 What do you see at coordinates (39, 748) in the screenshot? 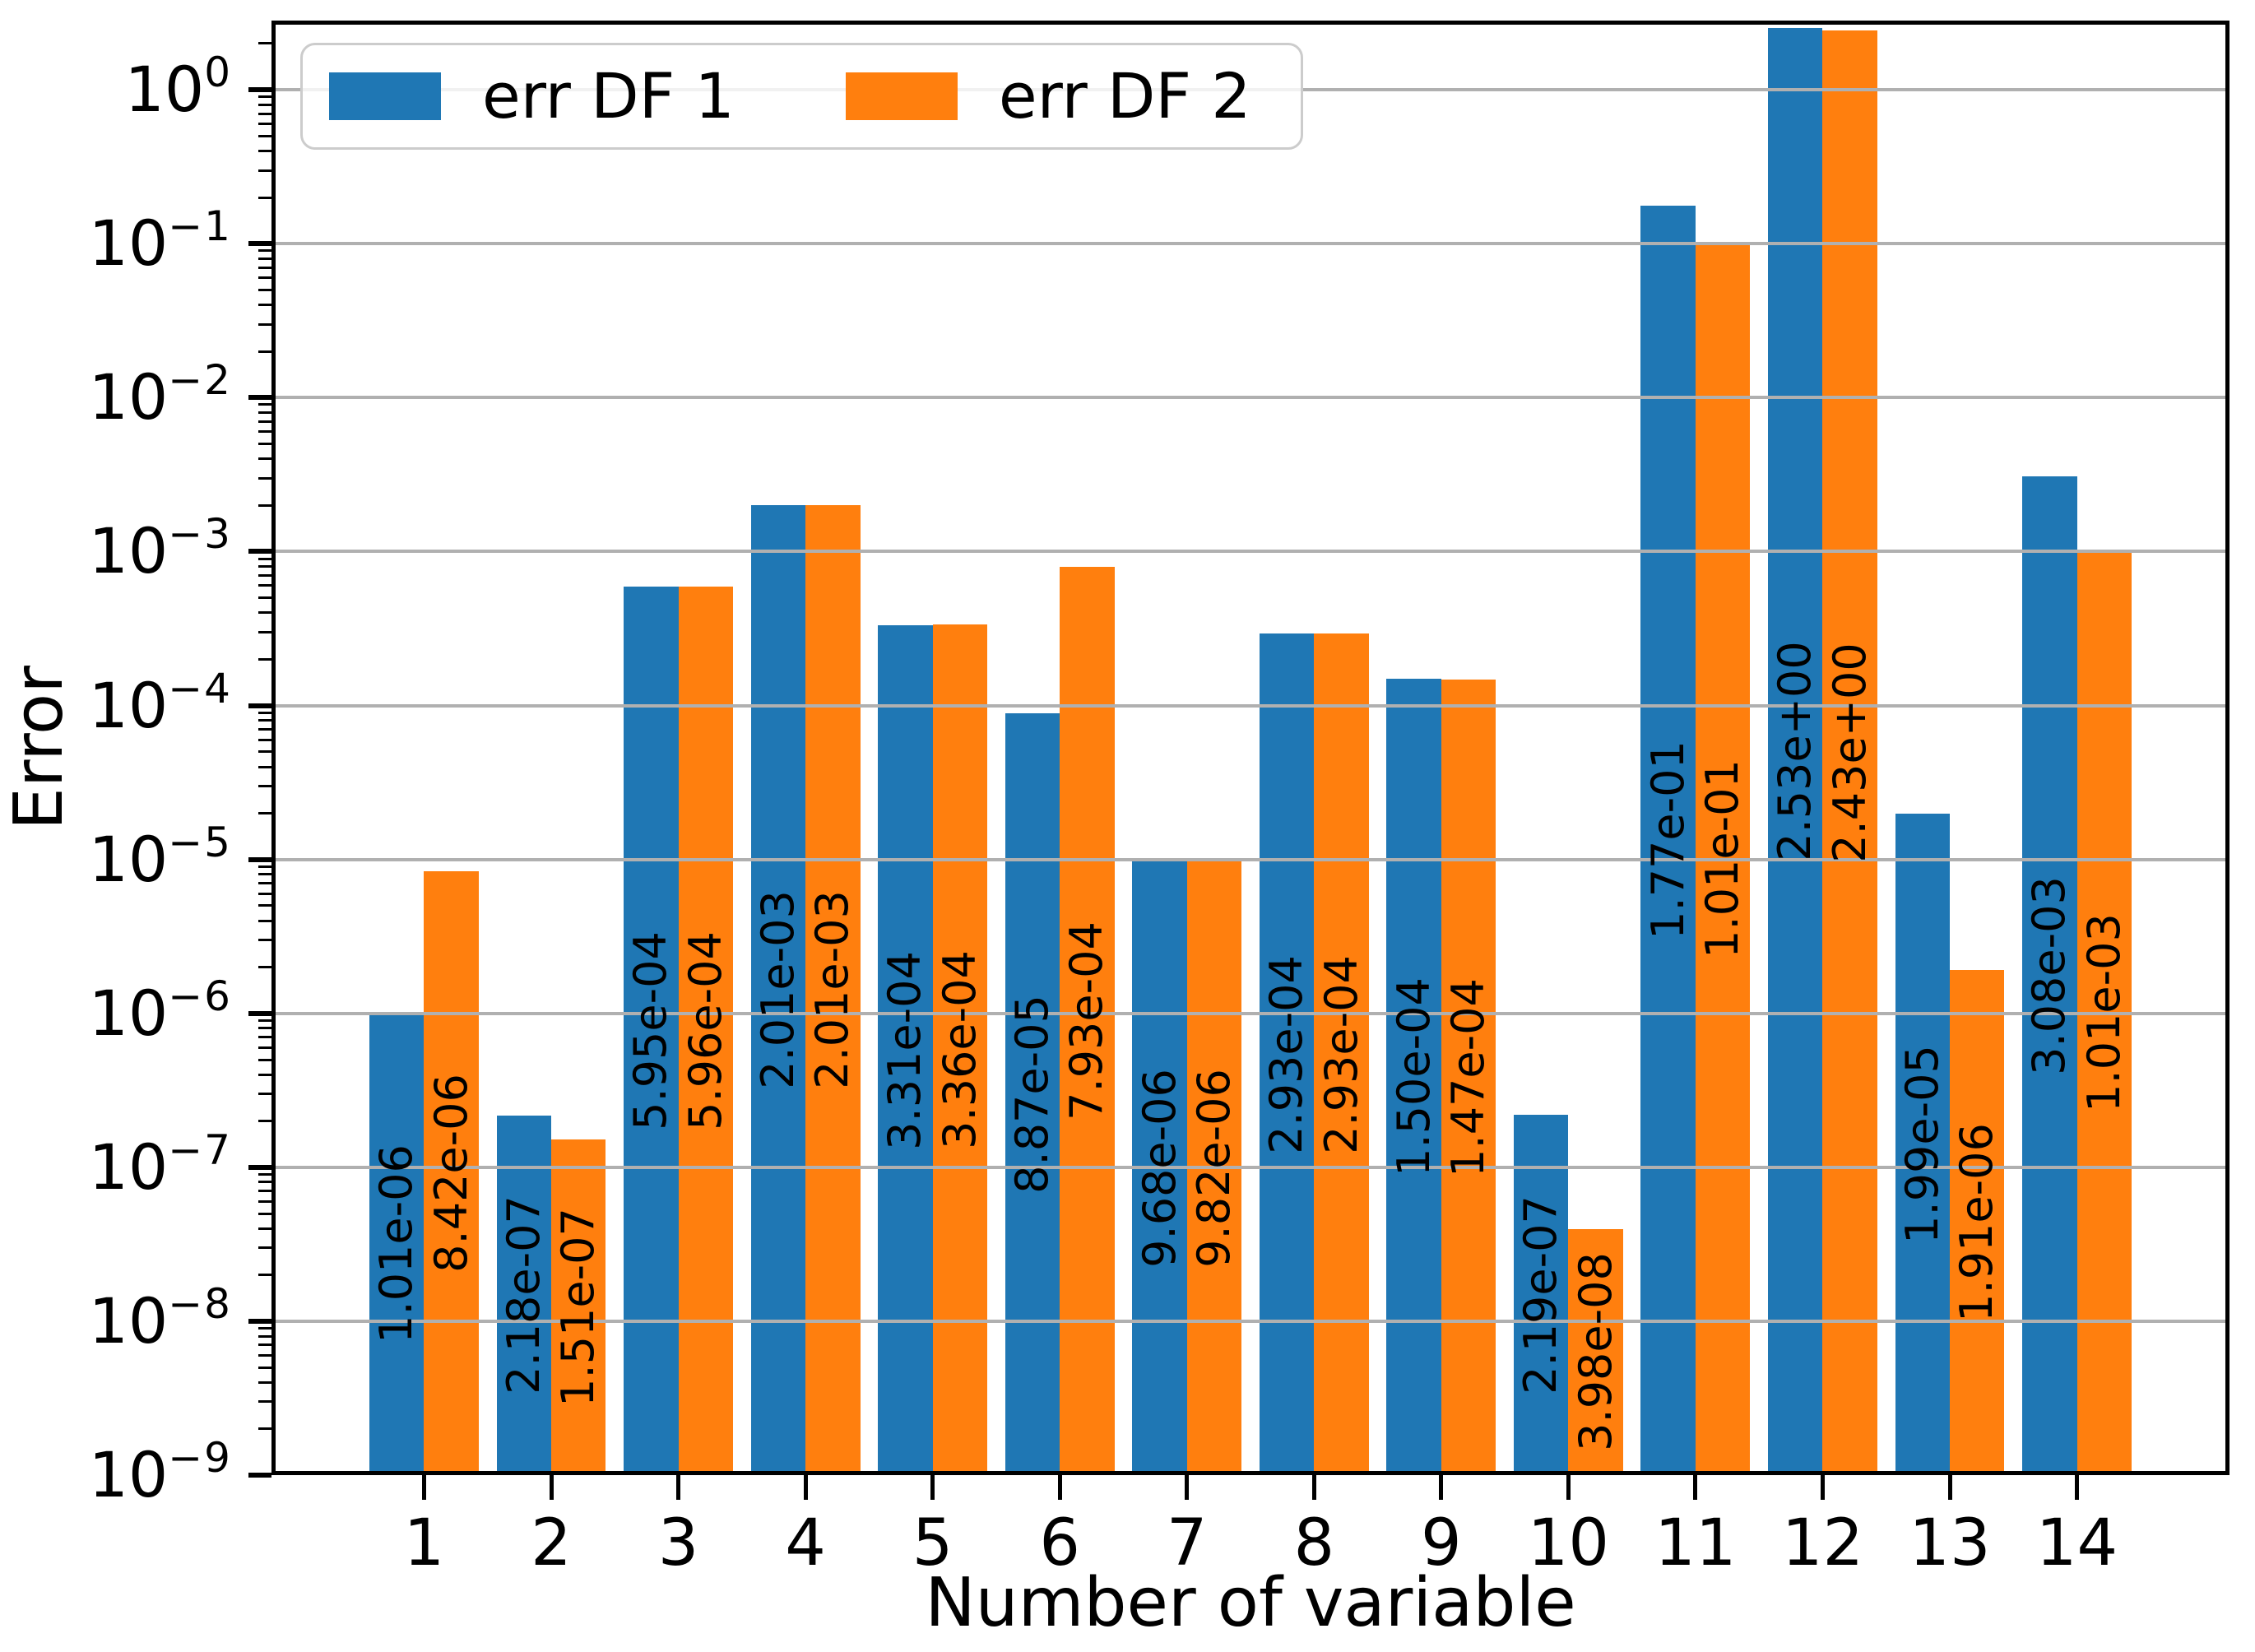
I see `y-axis-title: Error` at bounding box center [39, 748].